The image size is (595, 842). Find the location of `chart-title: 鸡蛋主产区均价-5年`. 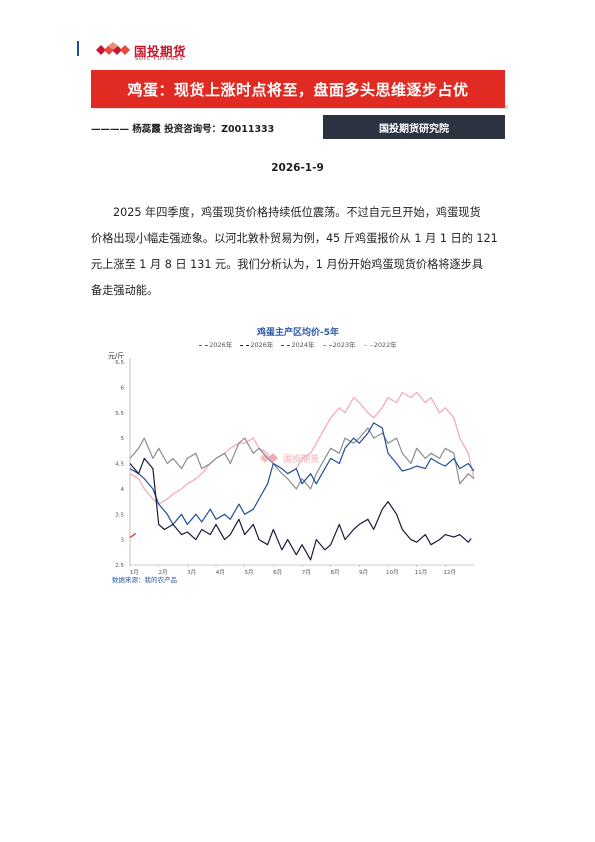

chart-title: 鸡蛋主产区均价-5年 is located at coordinates (298, 333).